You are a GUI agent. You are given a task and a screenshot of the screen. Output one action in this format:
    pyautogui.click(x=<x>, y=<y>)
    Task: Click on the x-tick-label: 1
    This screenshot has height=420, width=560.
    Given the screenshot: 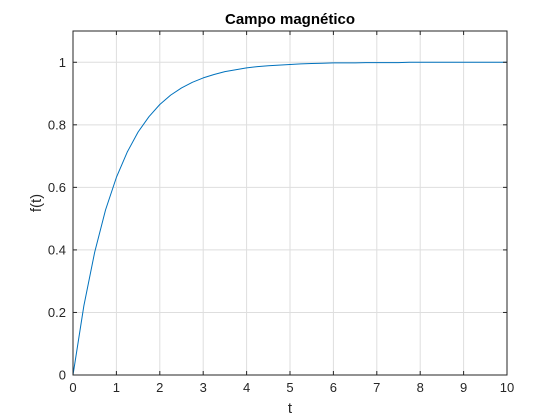 What is the action you would take?
    pyautogui.click(x=116, y=387)
    